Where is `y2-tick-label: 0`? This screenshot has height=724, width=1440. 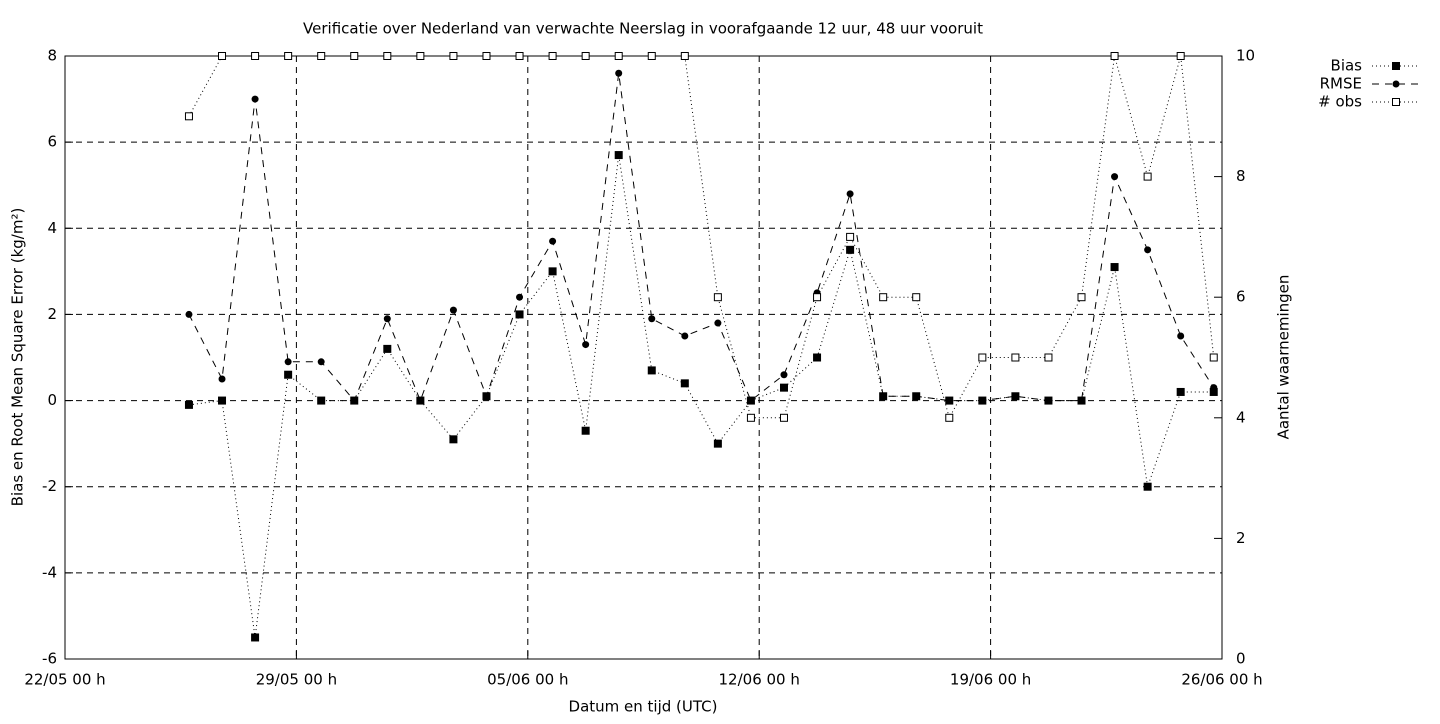
y2-tick-label: 0 is located at coordinates (1241, 659).